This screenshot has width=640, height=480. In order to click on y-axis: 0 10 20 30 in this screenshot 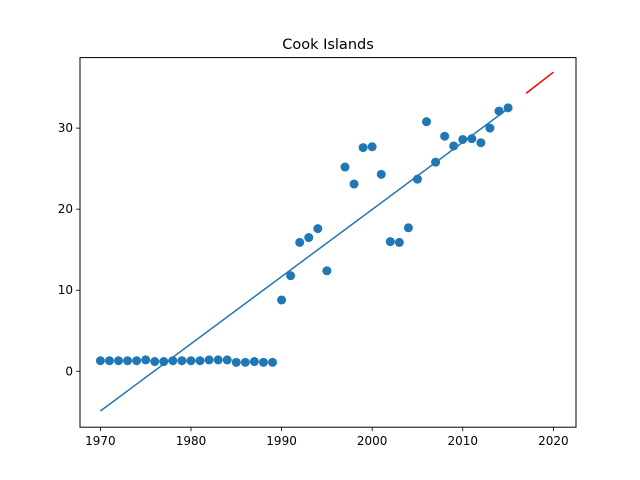, I will do `click(69, 249)`.